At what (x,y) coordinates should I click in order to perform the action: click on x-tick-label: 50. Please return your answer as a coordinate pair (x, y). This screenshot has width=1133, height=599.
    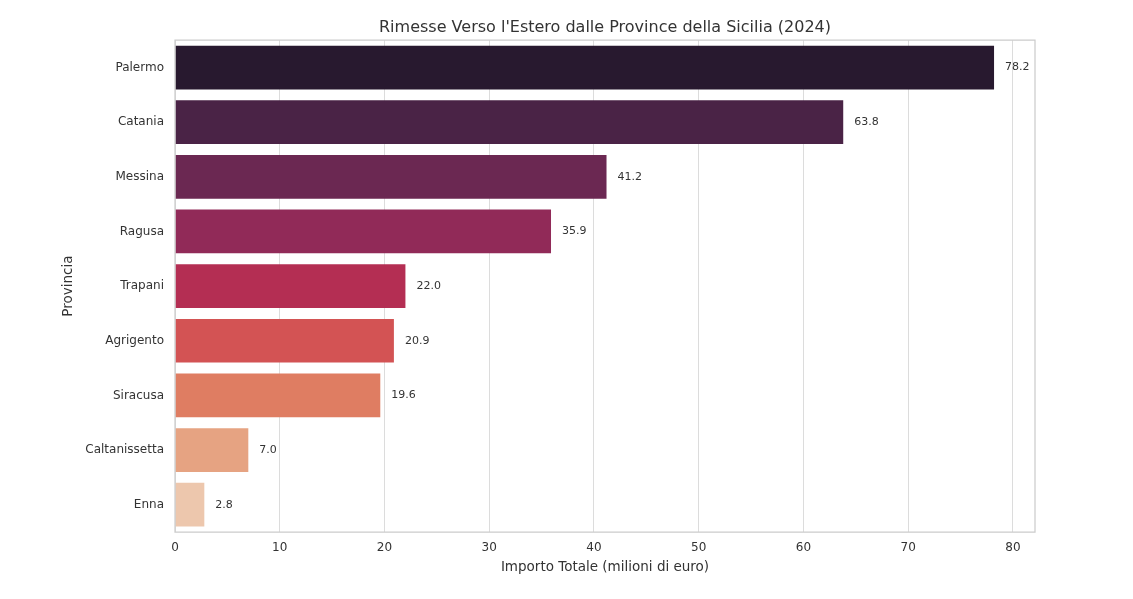
    Looking at the image, I should click on (699, 547).